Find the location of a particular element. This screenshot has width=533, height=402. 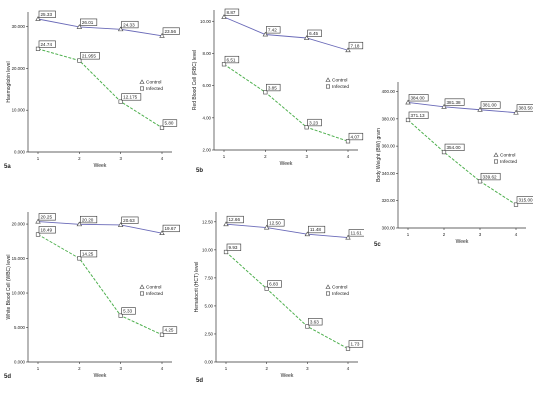

data-label: 3.63 is located at coordinates (314, 321).